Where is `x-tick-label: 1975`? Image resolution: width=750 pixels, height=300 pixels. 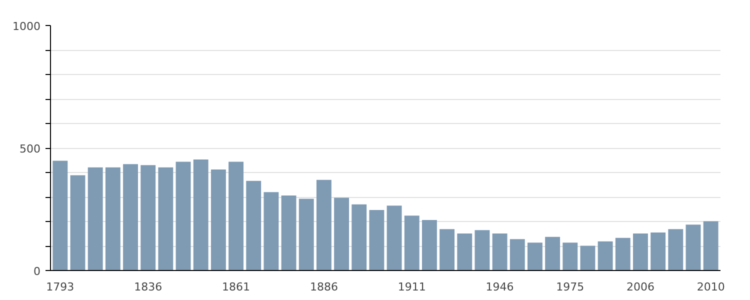
x-tick-label: 1975 is located at coordinates (570, 287).